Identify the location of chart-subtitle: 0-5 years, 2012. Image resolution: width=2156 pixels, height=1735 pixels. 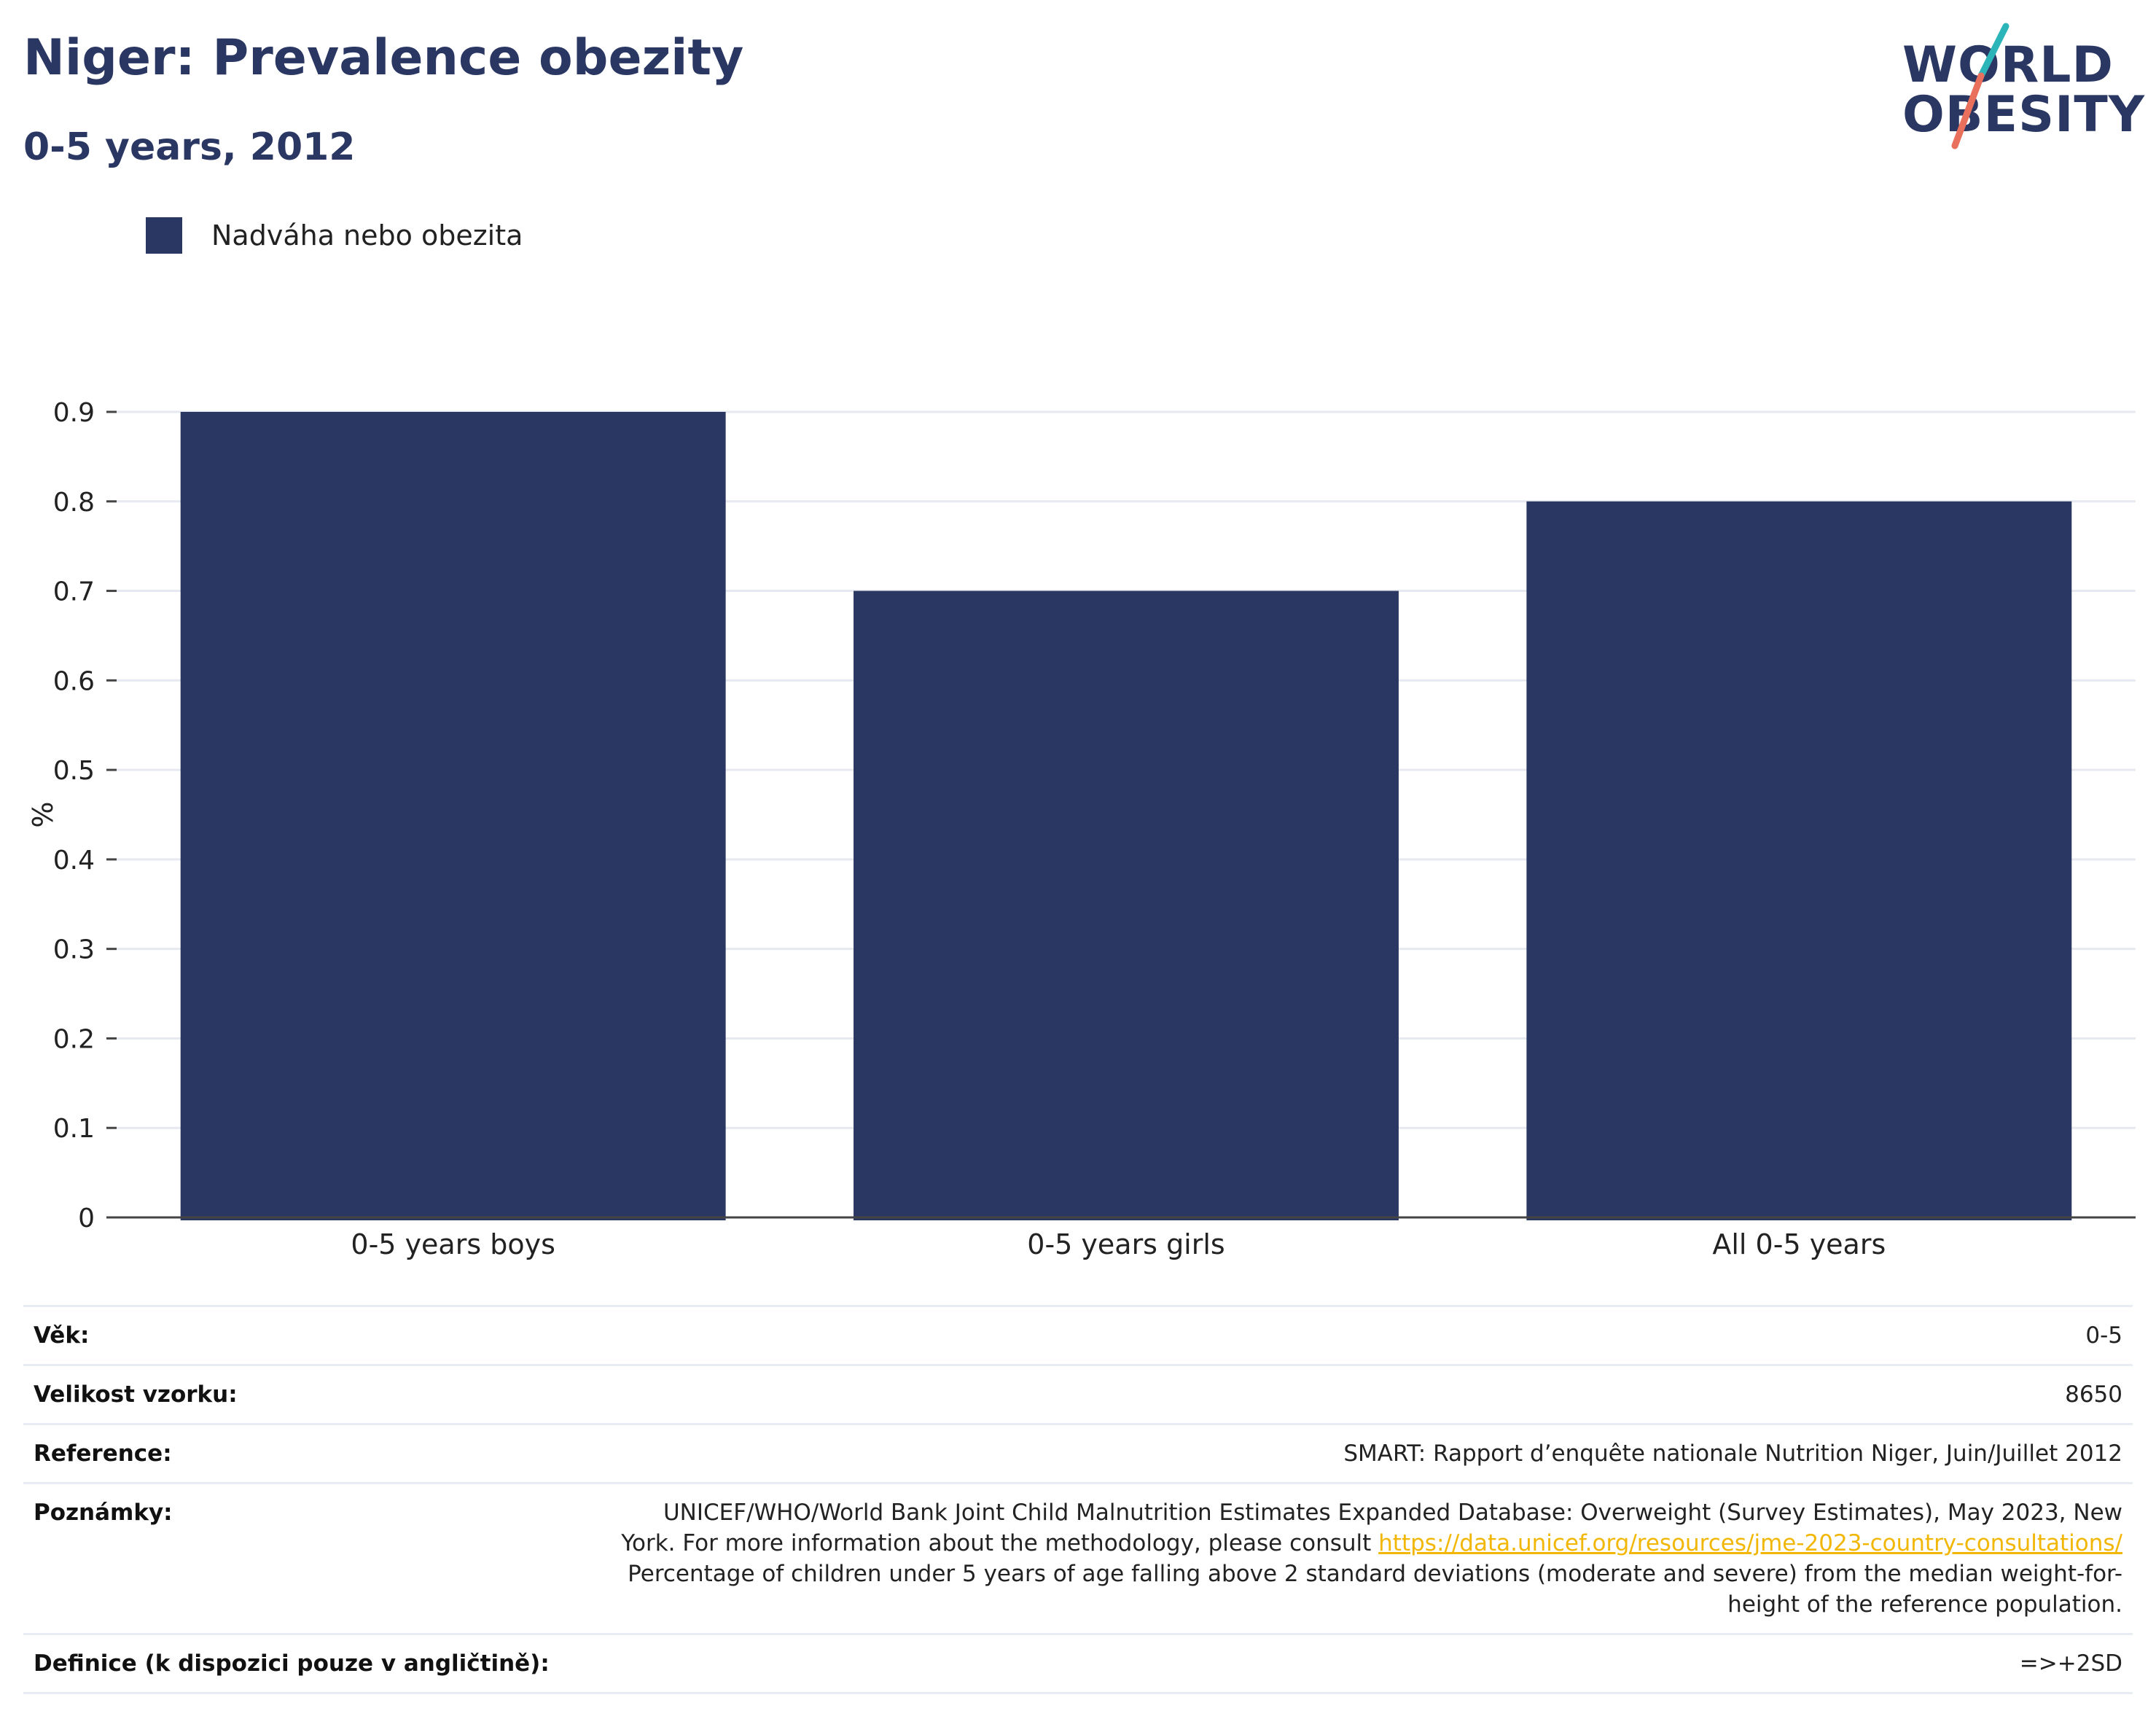
(190, 147).